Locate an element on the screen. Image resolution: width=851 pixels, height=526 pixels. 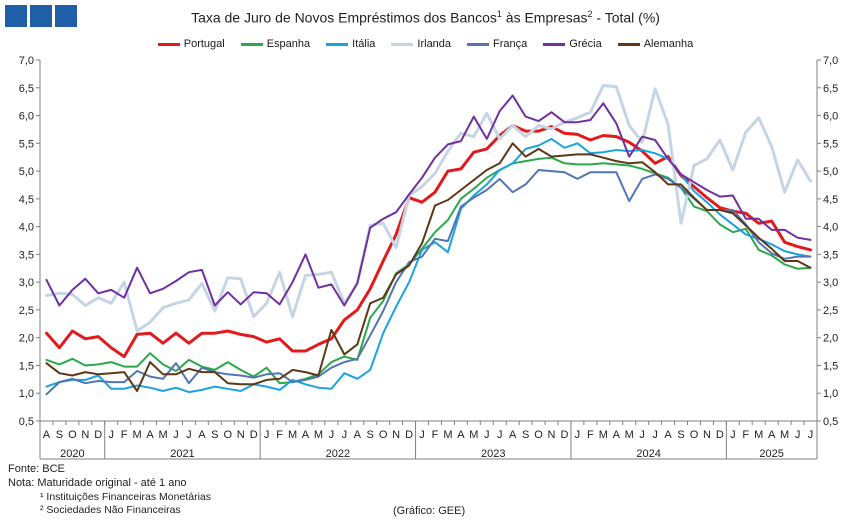
x-year-label: 2025 is located at coordinates (771, 454).